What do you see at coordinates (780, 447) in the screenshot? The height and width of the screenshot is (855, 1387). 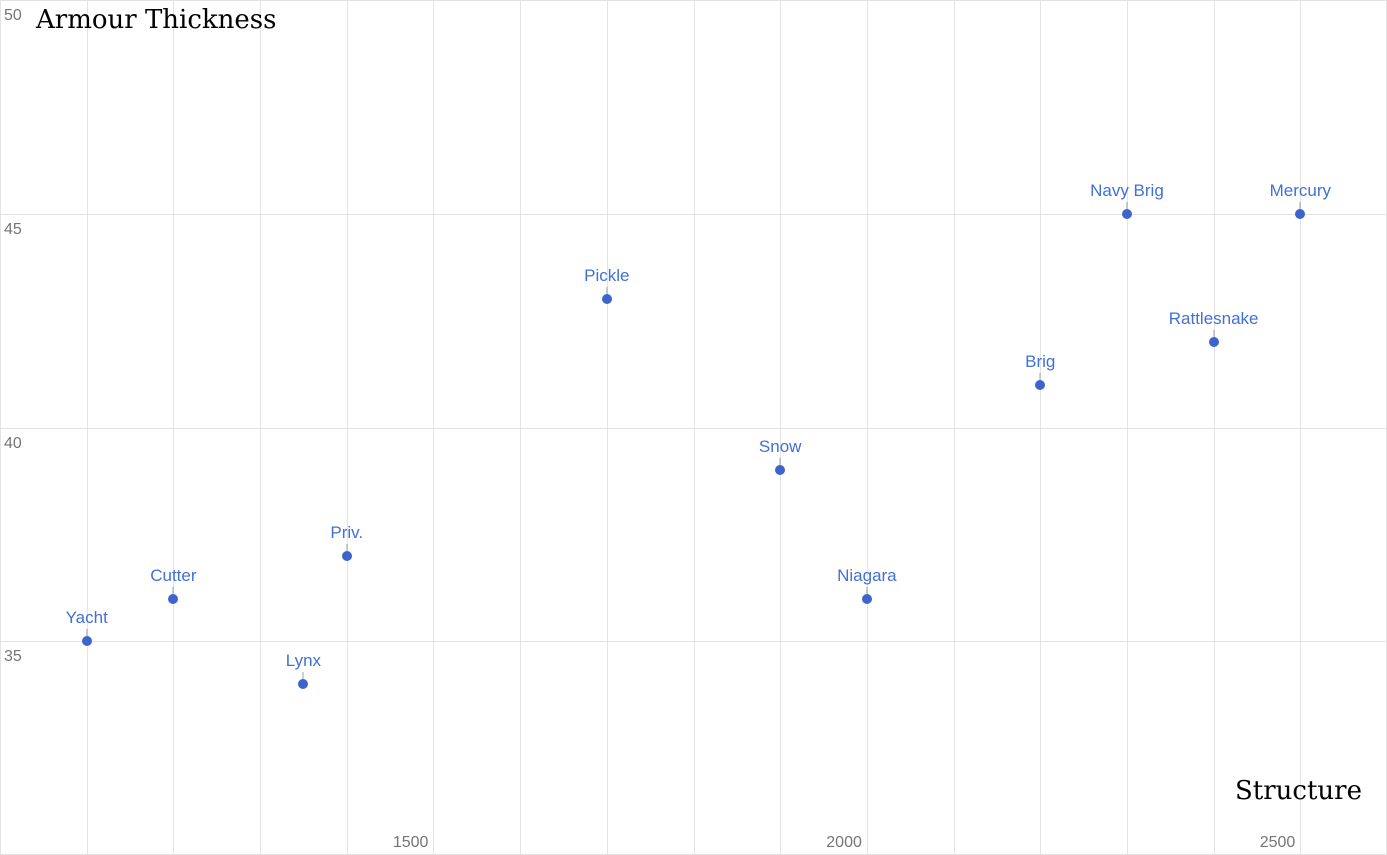 I see `point-label-snow: Snow` at bounding box center [780, 447].